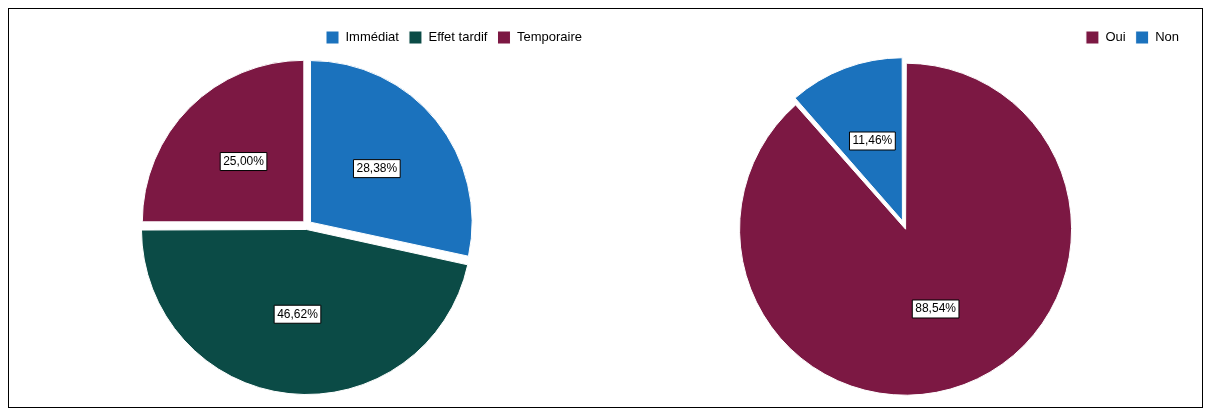  I want to click on data-label: 11,46%, so click(872, 139).